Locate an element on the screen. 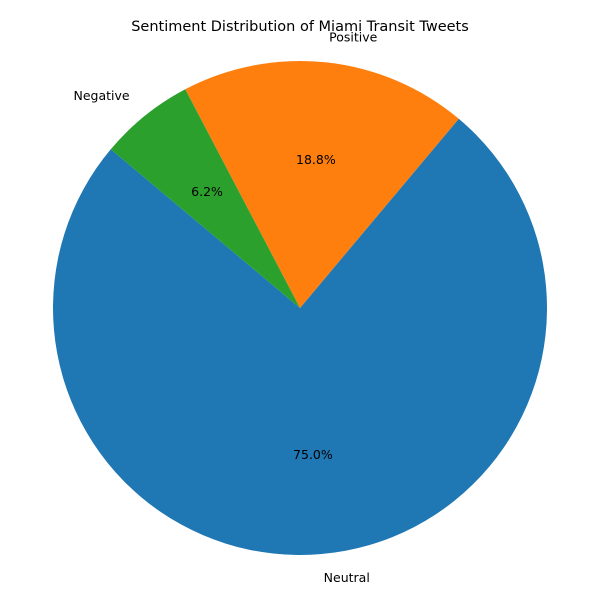  pie-slice-negative is located at coordinates (205, 199).